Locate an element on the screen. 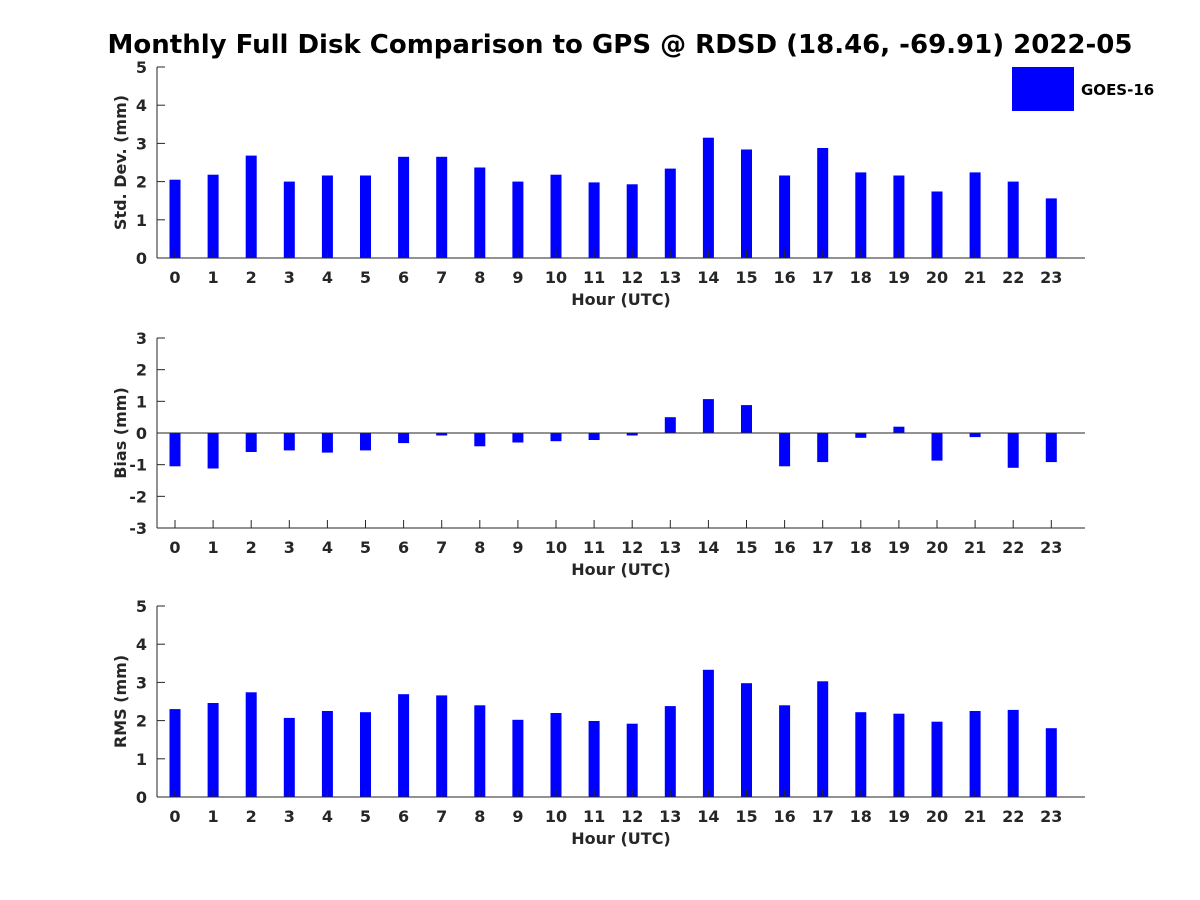  panel-2-xtick-label: 23 is located at coordinates (1051, 547).